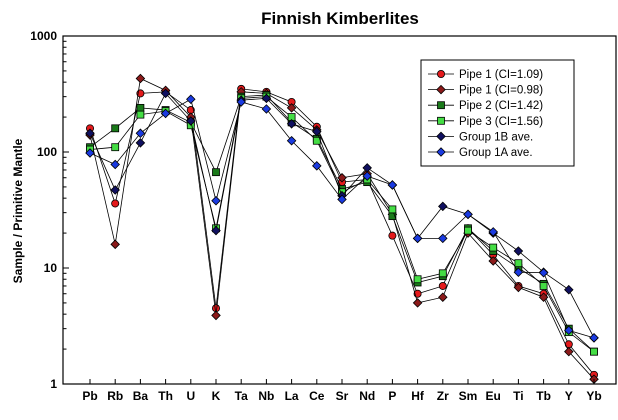 The height and width of the screenshot is (420, 618). Describe the element at coordinates (443, 396) in the screenshot. I see `x-tick-label-zr: Zr` at that location.